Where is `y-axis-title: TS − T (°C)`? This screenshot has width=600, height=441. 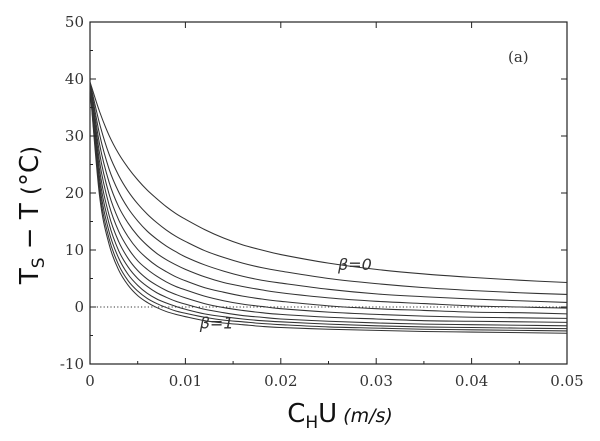
y-axis-title: TS − T (°C) is located at coordinates (32, 215).